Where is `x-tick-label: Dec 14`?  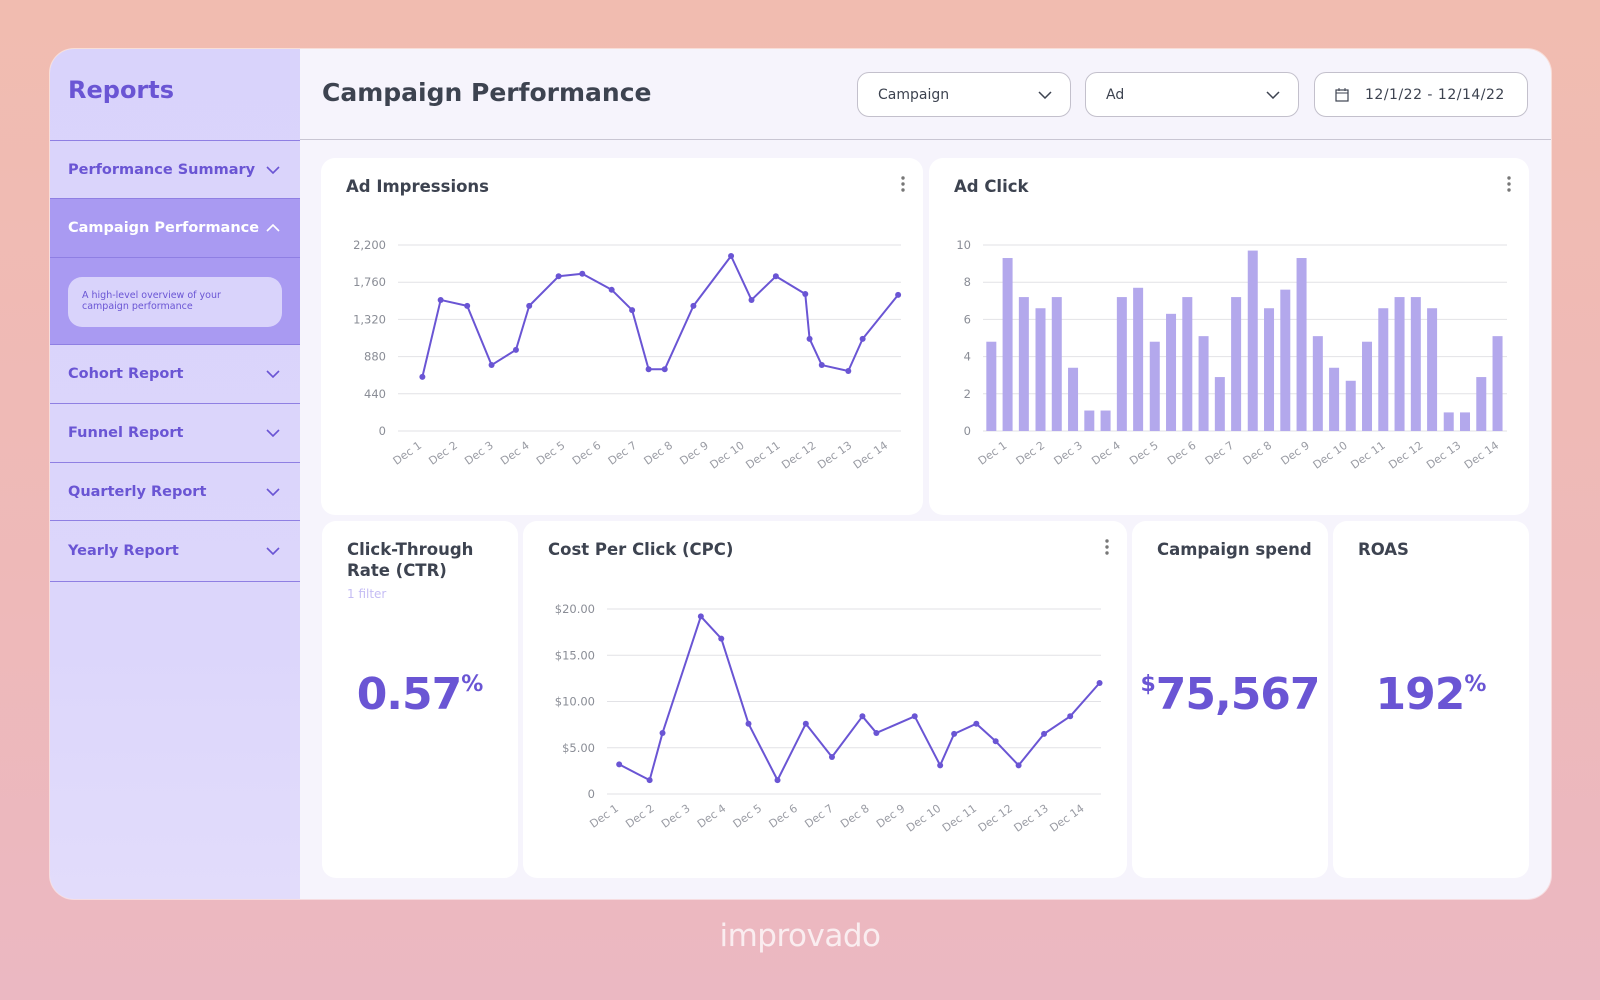
x-tick-label: Dec 14 is located at coordinates (870, 455).